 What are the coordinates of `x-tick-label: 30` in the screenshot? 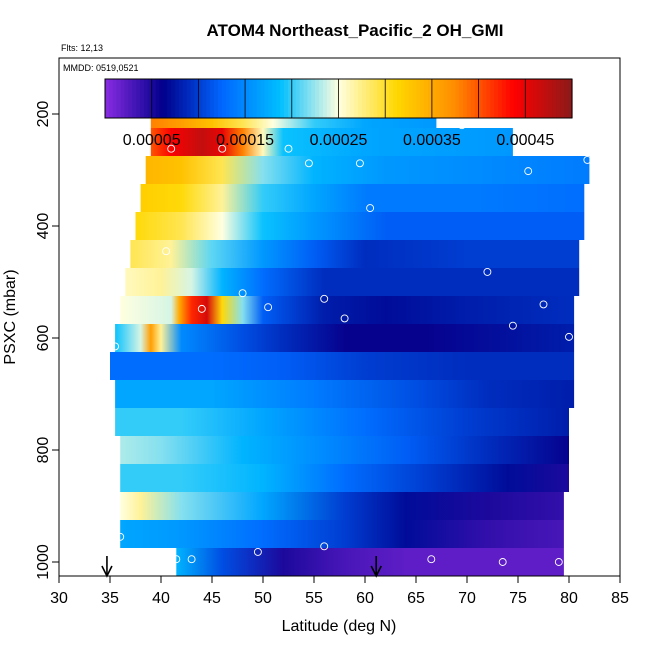 It's located at (59, 598).